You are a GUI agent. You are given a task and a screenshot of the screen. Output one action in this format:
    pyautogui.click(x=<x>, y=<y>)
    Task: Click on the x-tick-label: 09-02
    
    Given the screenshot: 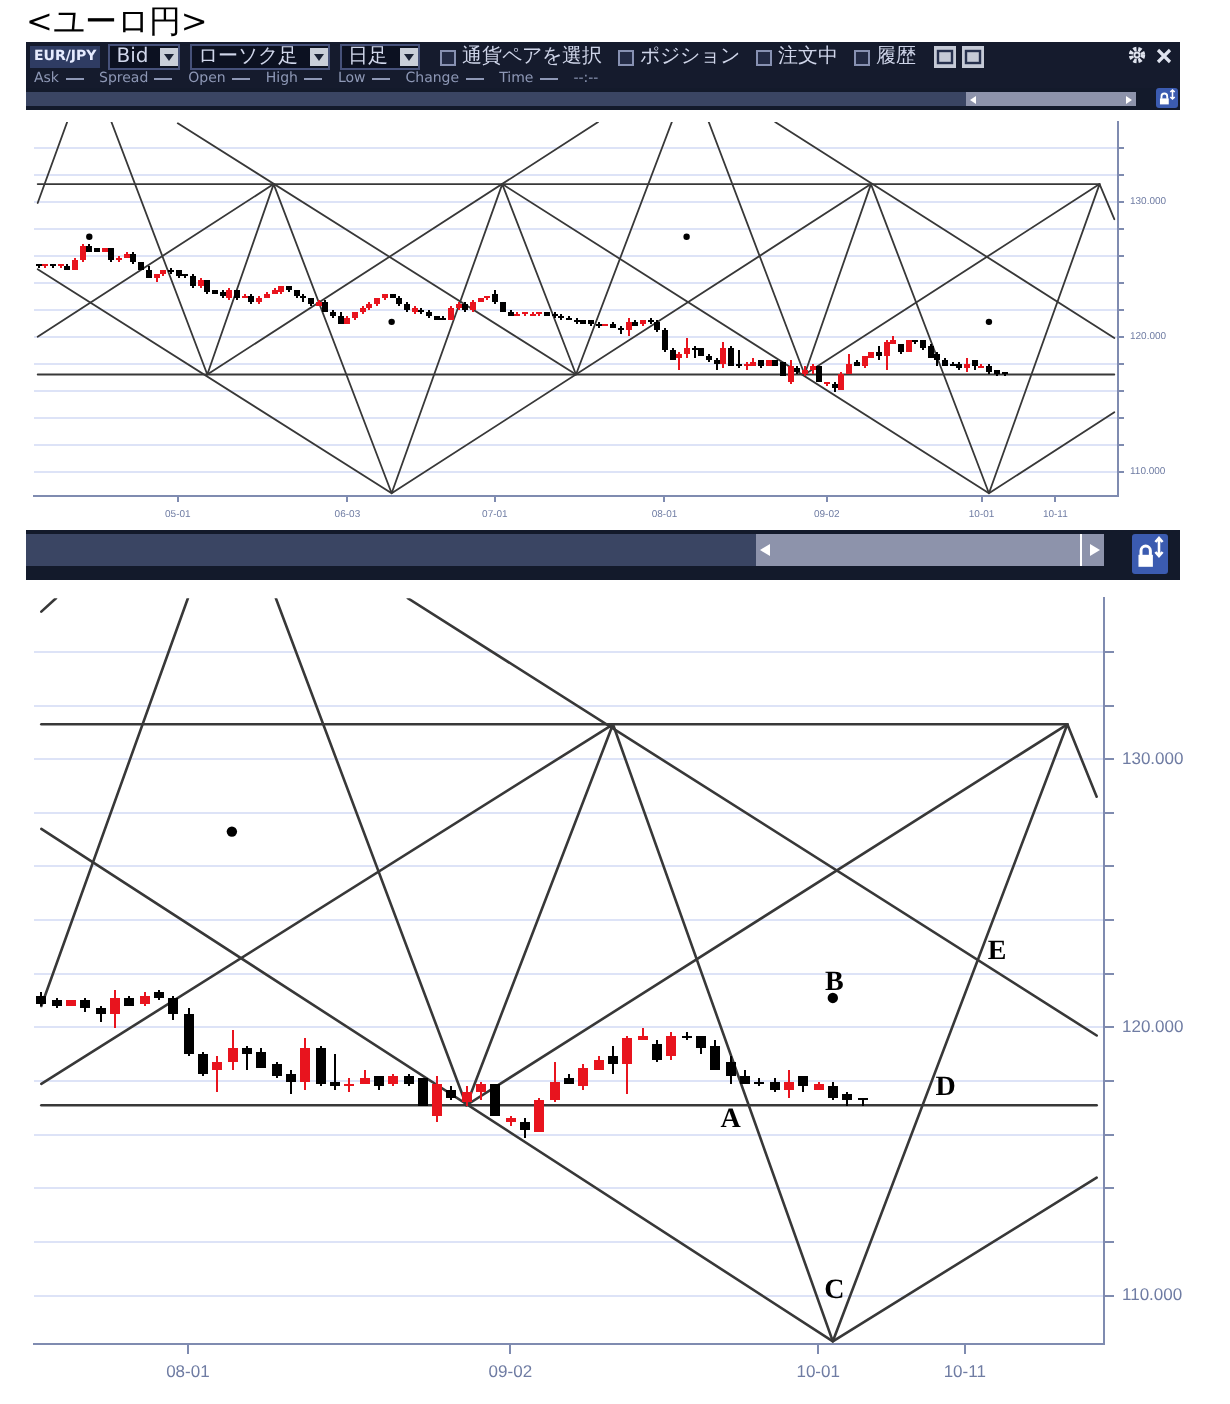 What is the action you would take?
    pyautogui.click(x=510, y=1370)
    